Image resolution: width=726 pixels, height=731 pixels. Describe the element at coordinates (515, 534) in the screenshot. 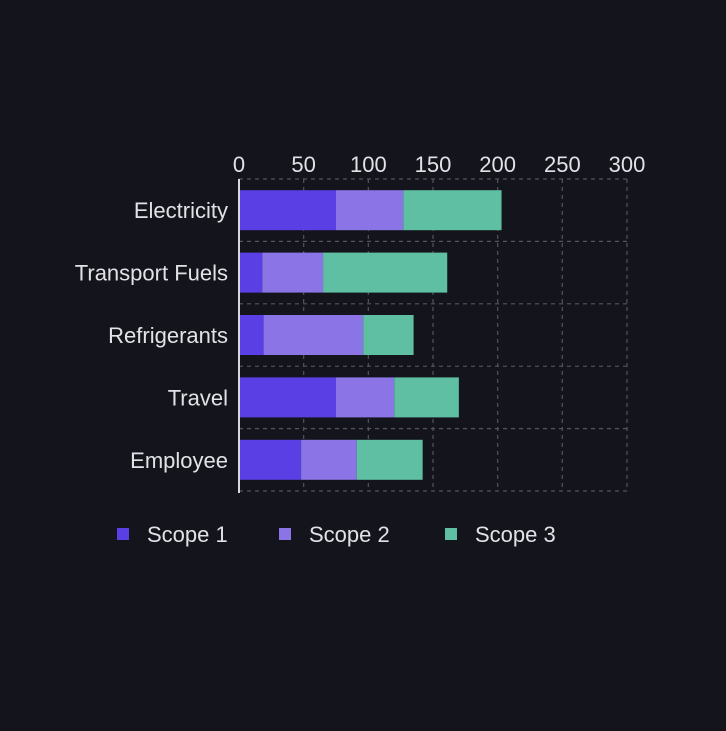

I see `legend-label: Scope 3` at that location.